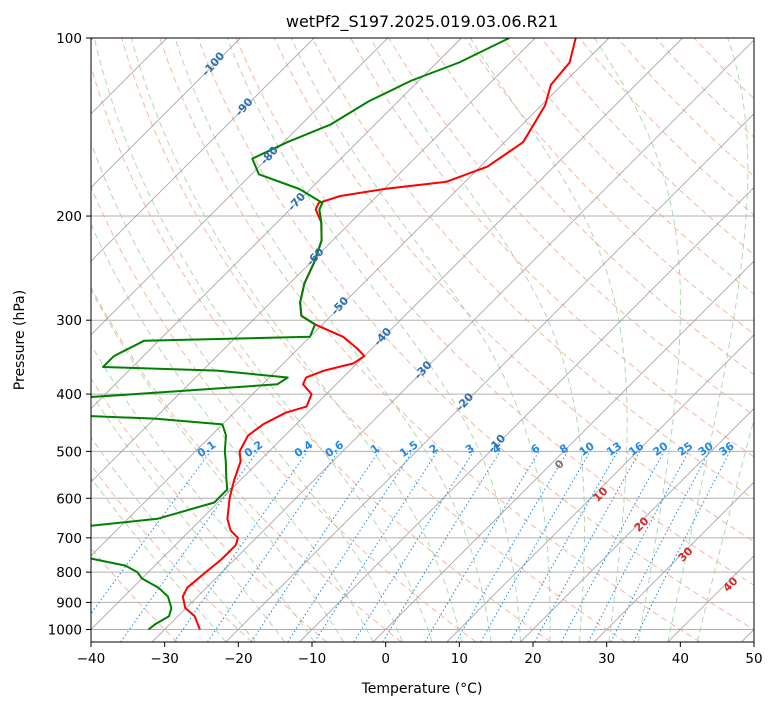 The width and height of the screenshot is (775, 708). I want to click on x-tick-label: 20, so click(532, 659).